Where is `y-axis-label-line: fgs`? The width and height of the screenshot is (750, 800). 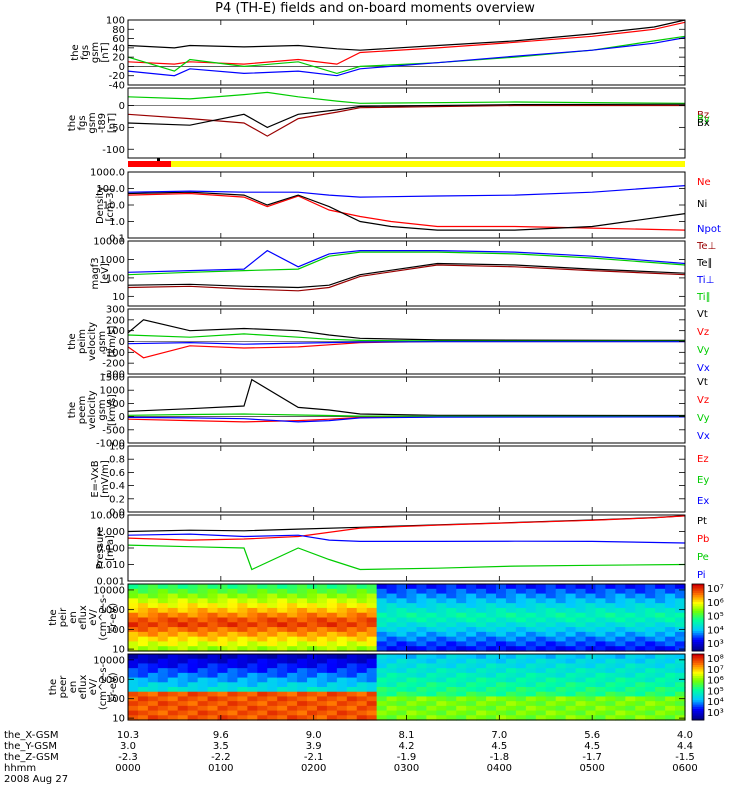
y-axis-label-line: fgs is located at coordinates (85, 52).